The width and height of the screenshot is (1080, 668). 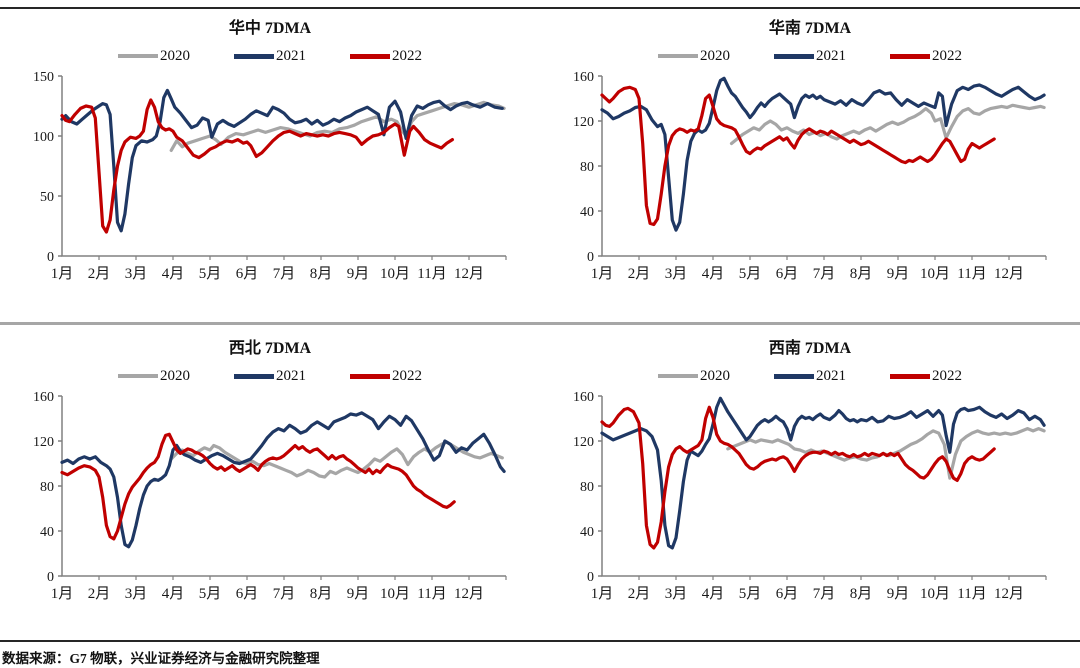 I want to click on chart-title: 西北 7DMA, so click(x=270, y=348).